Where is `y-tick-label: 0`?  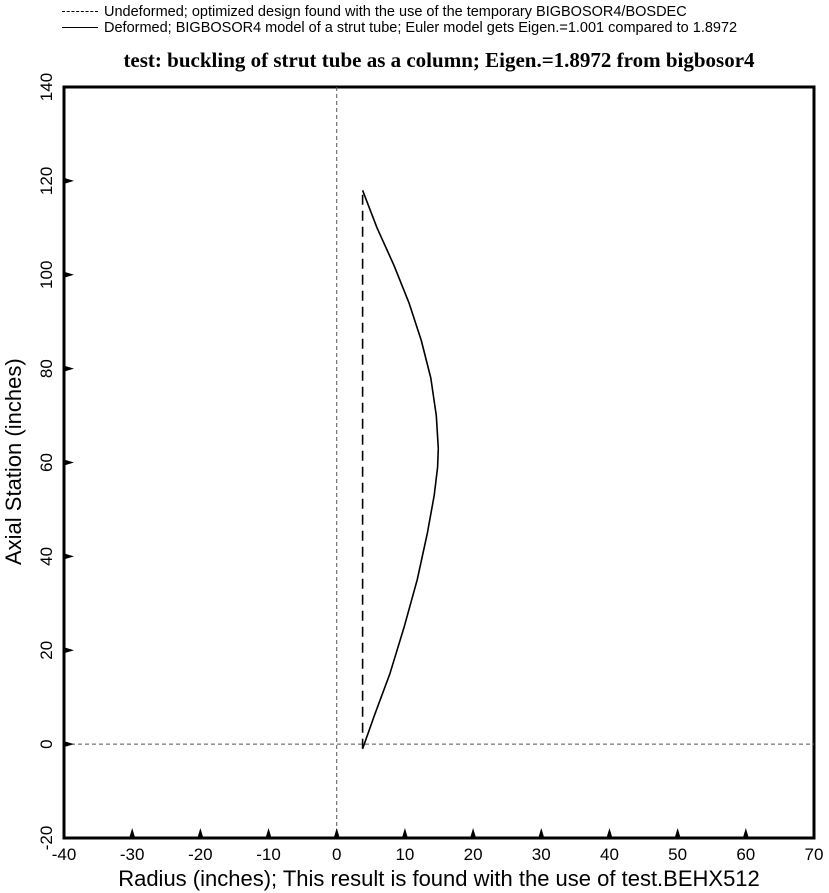 y-tick-label: 0 is located at coordinates (46, 743).